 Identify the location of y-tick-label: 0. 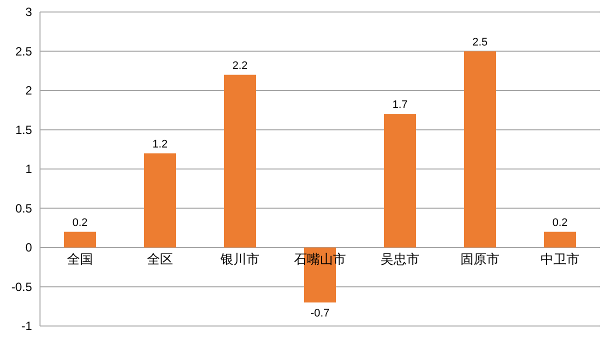
(28, 247).